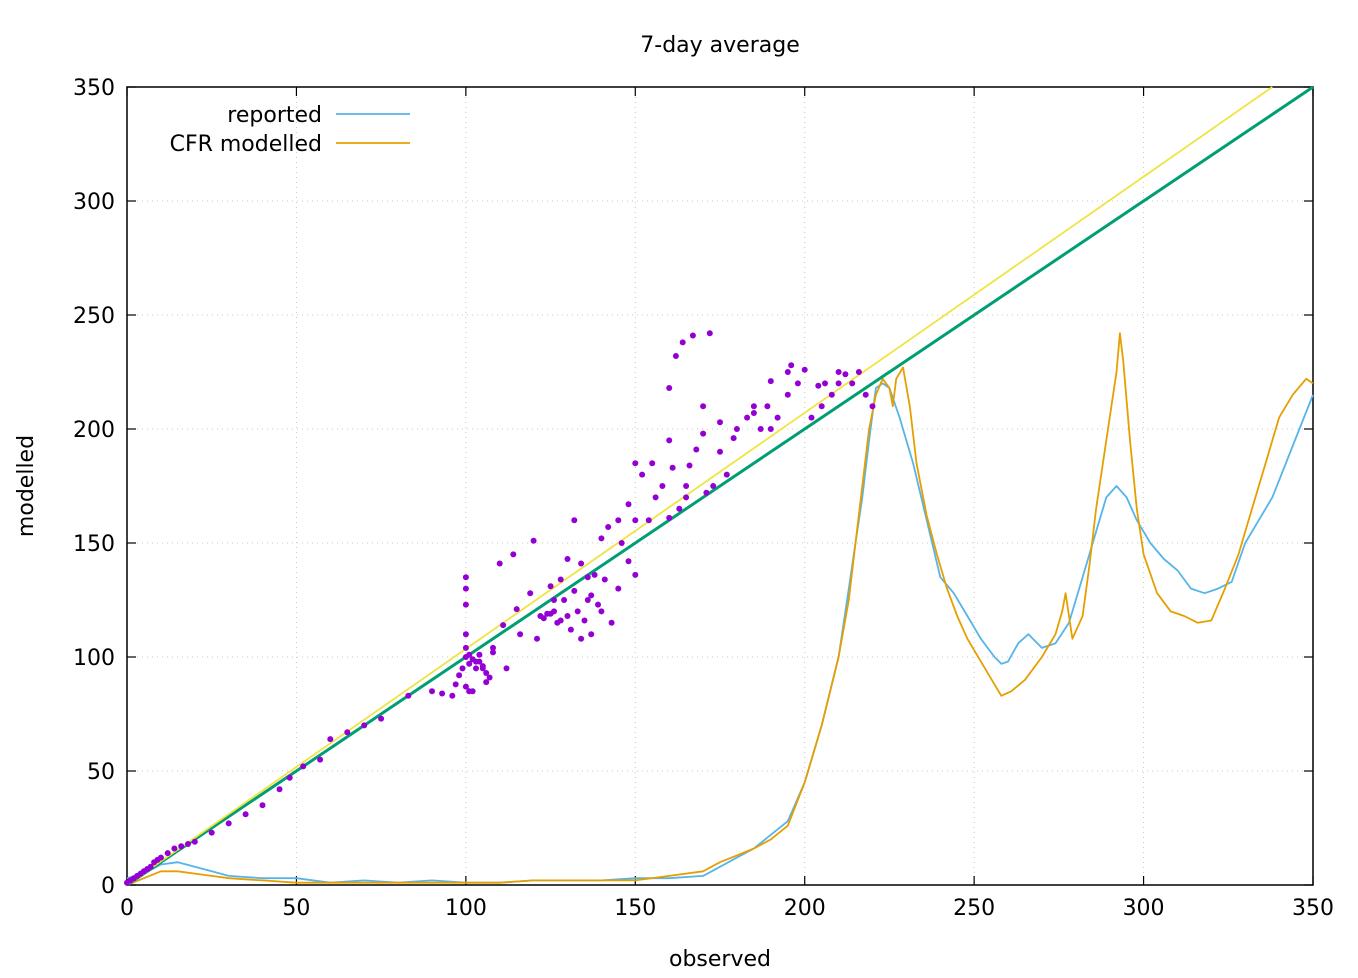 The height and width of the screenshot is (978, 1358). I want to click on y-tick-label-5: 250, so click(94, 316).